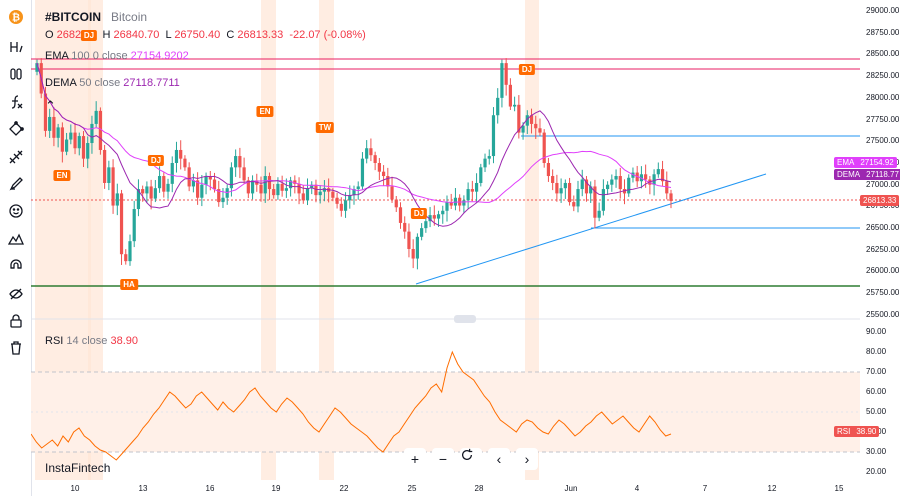 The image size is (900, 496). I want to click on rsi-badge: RSI 38.90, so click(857, 431).